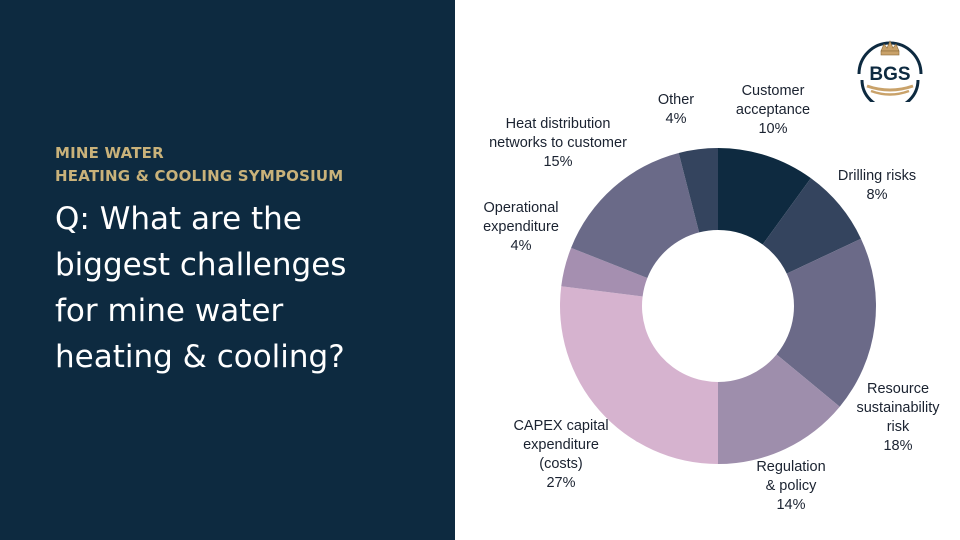 This screenshot has width=960, height=540. What do you see at coordinates (898, 417) in the screenshot?
I see `slice-label: Resource sustainability risk 18%` at bounding box center [898, 417].